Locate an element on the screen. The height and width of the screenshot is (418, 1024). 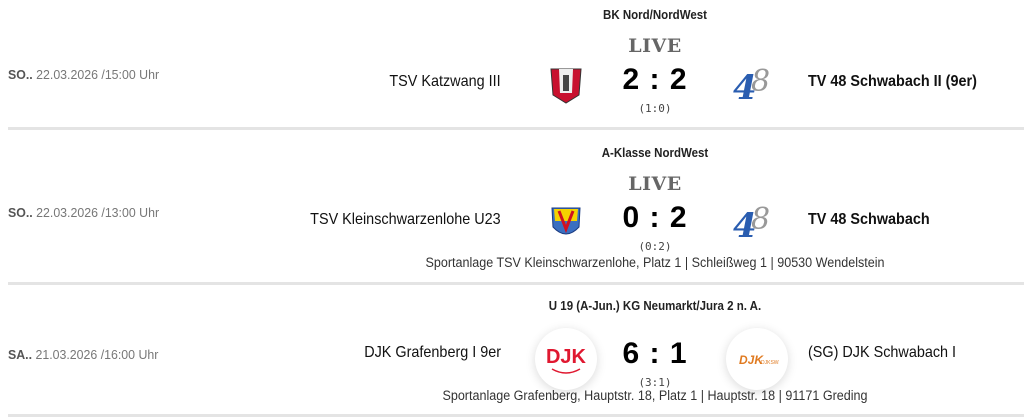
date-time: 21.03.2026 /16:00 Uhr is located at coordinates (95, 354).